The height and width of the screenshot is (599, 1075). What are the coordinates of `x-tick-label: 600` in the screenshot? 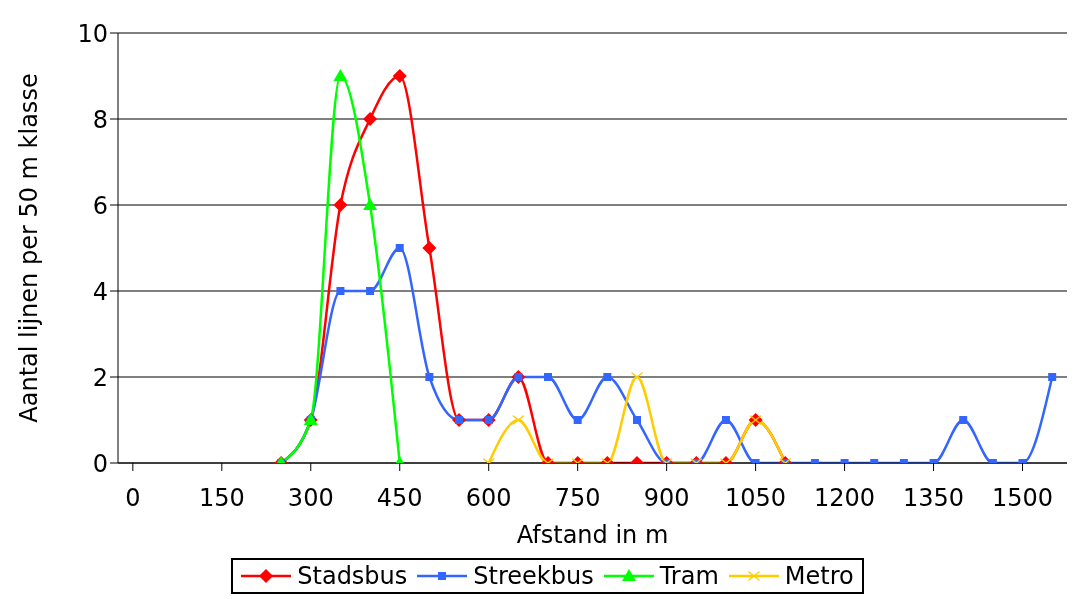 It's located at (488, 498).